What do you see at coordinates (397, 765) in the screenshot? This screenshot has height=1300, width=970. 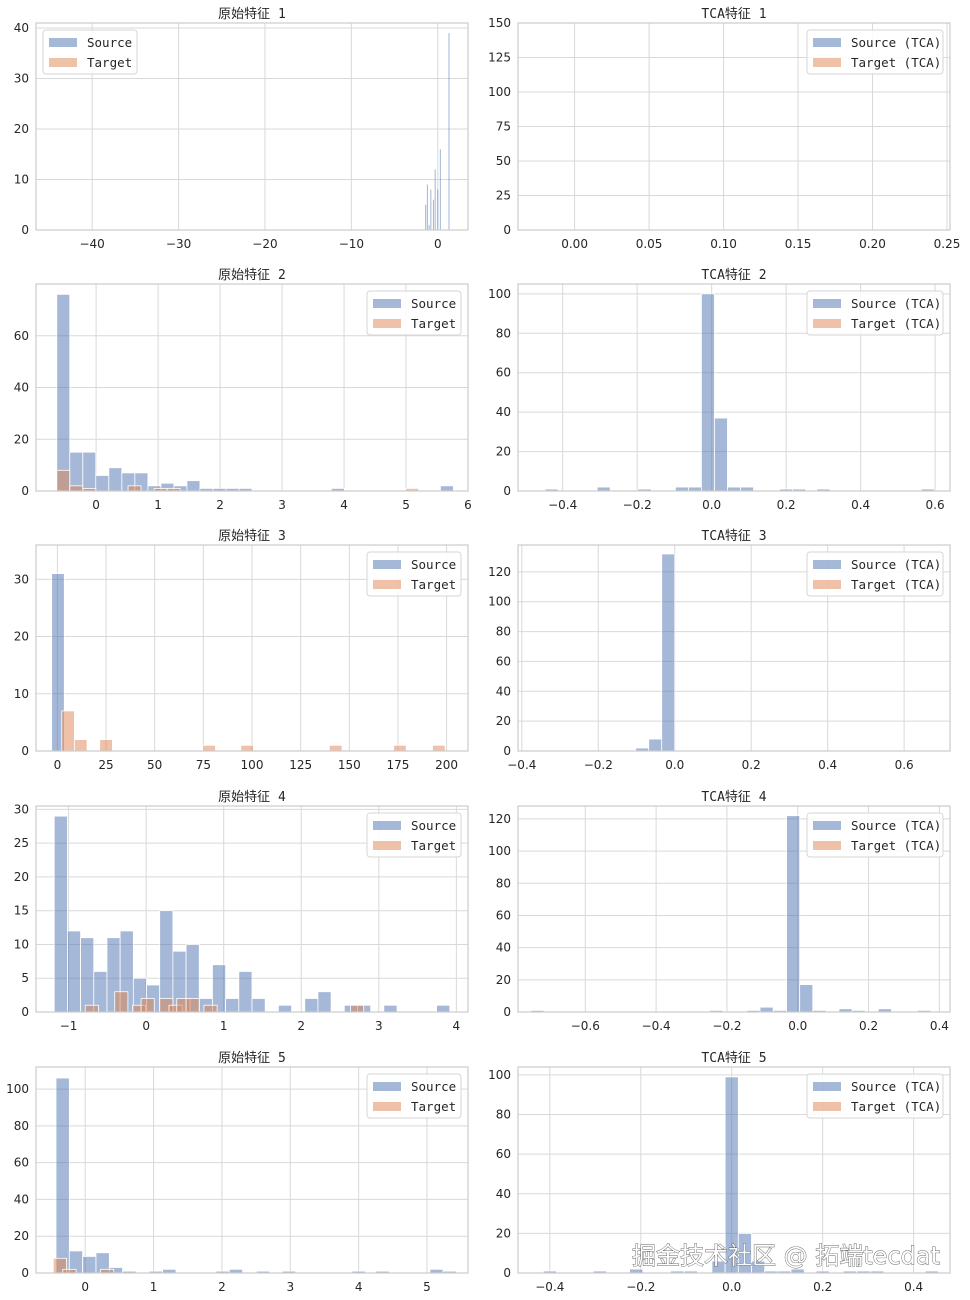 I see `x-tick-label: 175` at bounding box center [397, 765].